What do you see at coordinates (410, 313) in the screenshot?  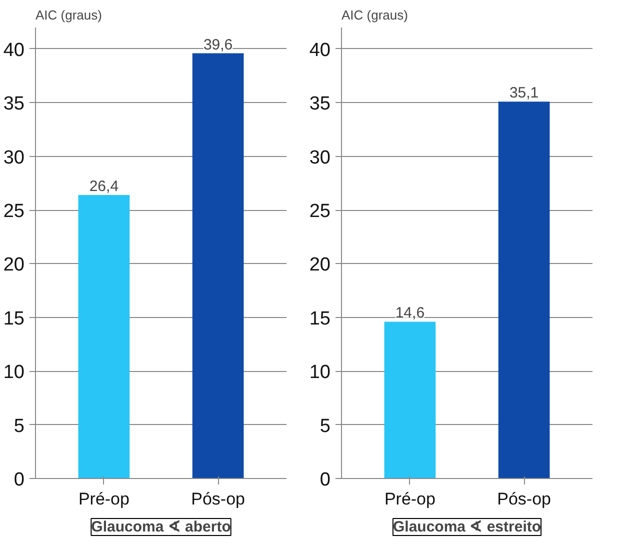 I see `data-label: 14,6` at bounding box center [410, 313].